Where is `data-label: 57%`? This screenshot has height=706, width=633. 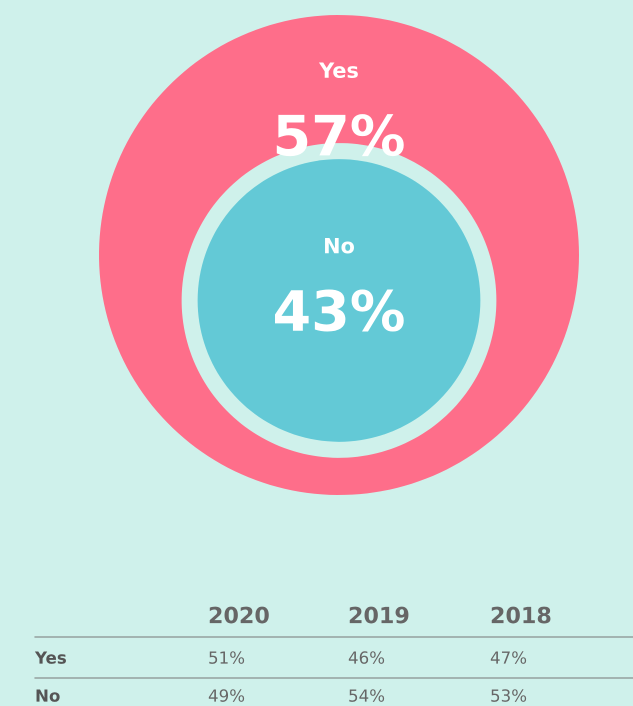
data-label: 57% is located at coordinates (340, 135).